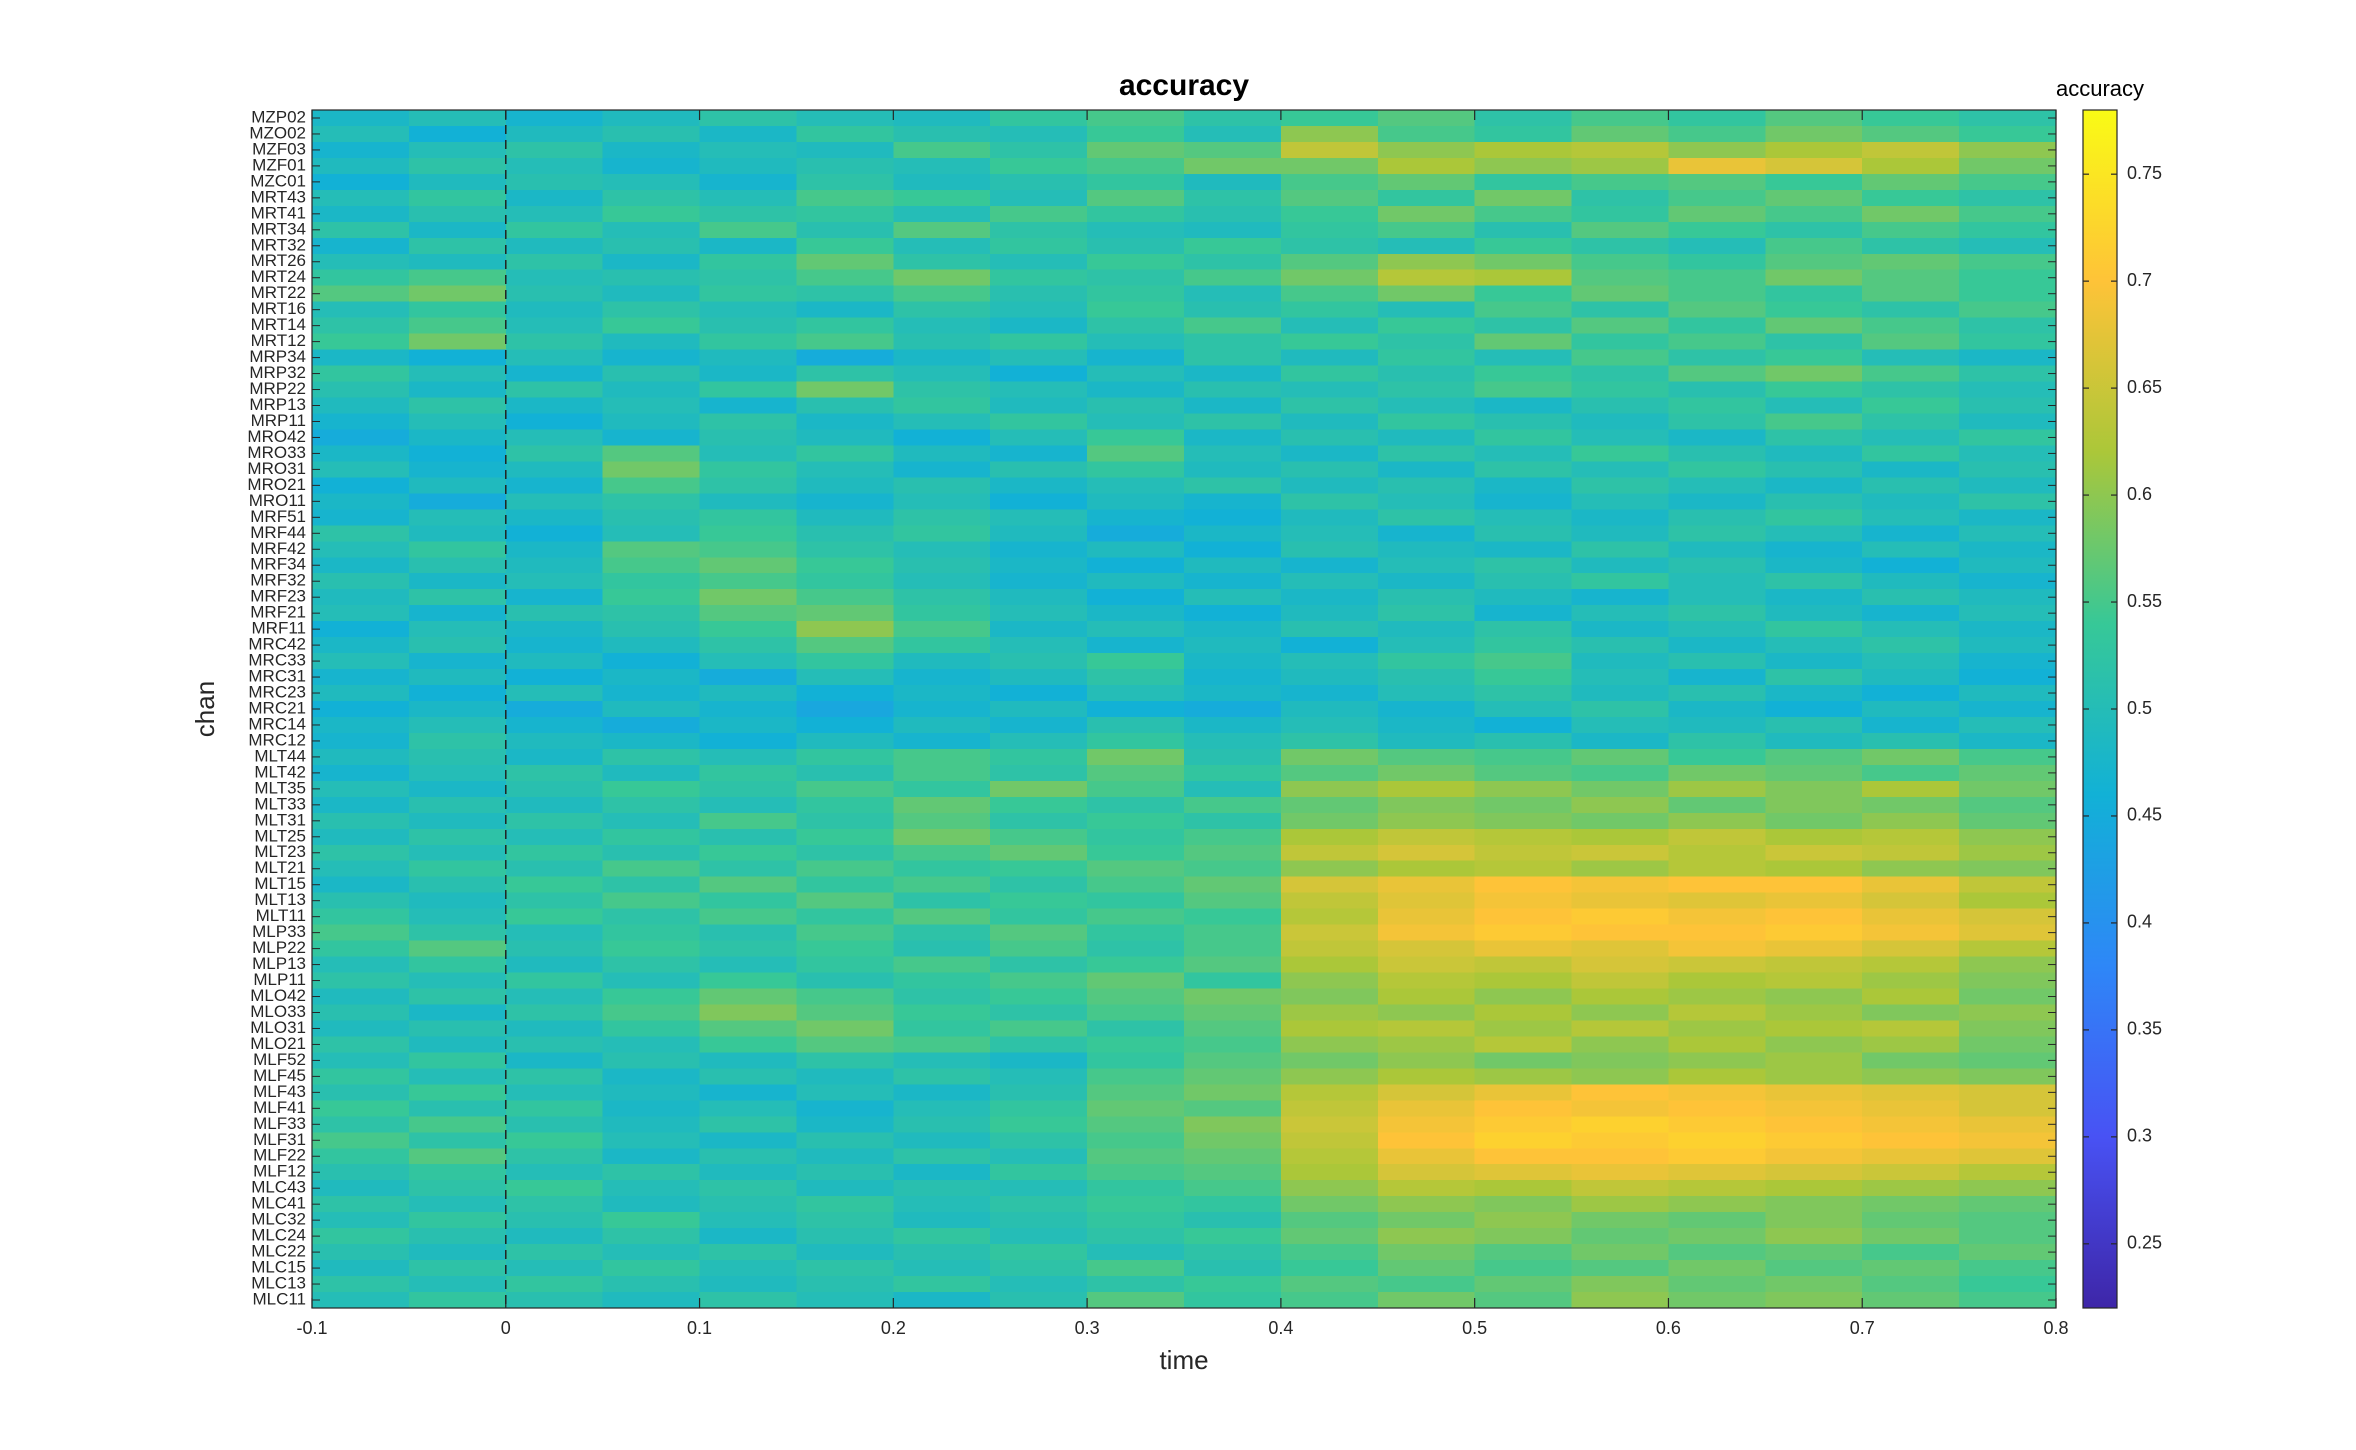 The width and height of the screenshot is (2356, 1450). I want to click on colorbar-tick-label: 0.35, so click(2144, 1029).